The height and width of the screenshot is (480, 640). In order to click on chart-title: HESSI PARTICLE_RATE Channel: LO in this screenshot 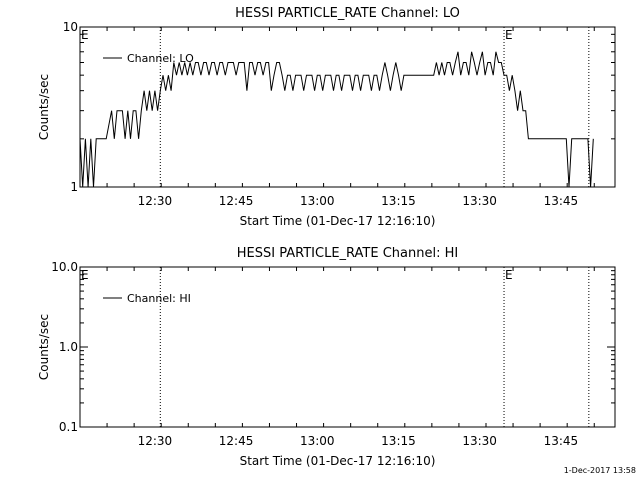, I will do `click(347, 13)`.